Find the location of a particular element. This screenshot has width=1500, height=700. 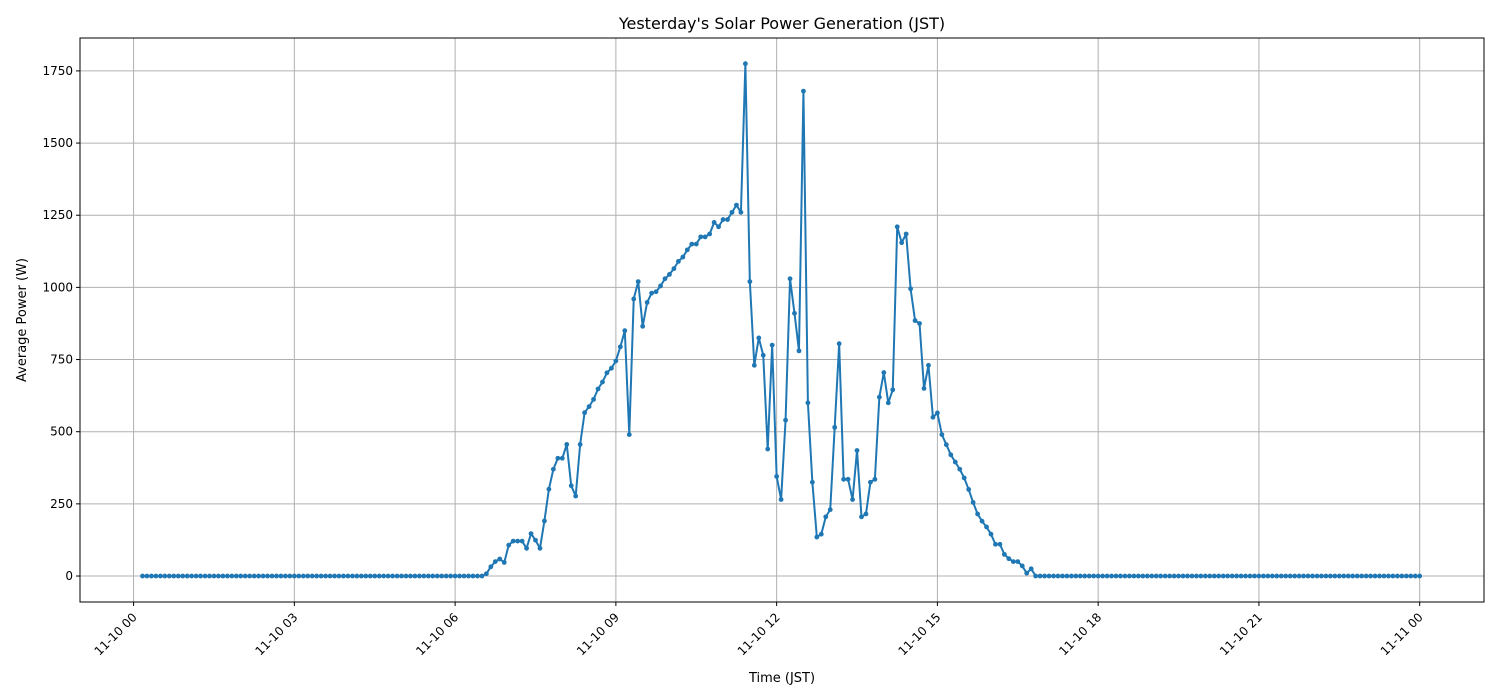

x-tick-label: 11-10 15 is located at coordinates (919, 634).